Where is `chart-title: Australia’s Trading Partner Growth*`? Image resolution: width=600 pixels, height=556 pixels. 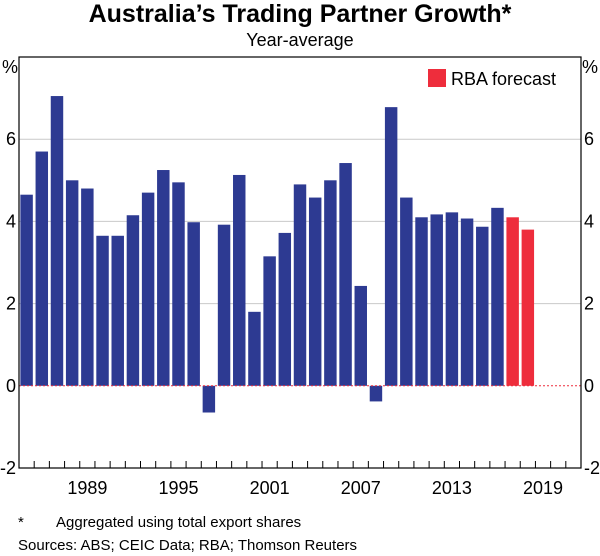
chart-title: Australia’s Trading Partner Growth* is located at coordinates (300, 14).